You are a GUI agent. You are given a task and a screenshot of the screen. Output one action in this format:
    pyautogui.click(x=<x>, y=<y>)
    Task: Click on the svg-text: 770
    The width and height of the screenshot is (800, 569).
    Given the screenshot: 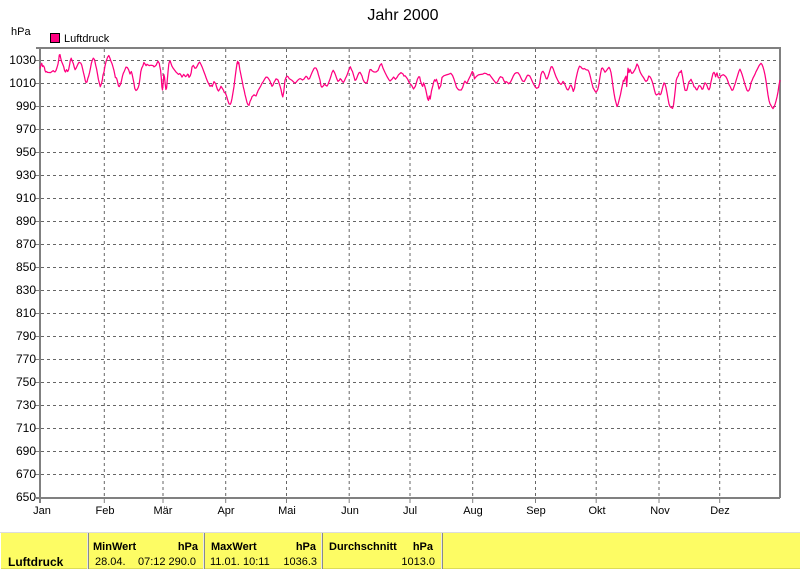 What is the action you would take?
    pyautogui.click(x=26, y=359)
    